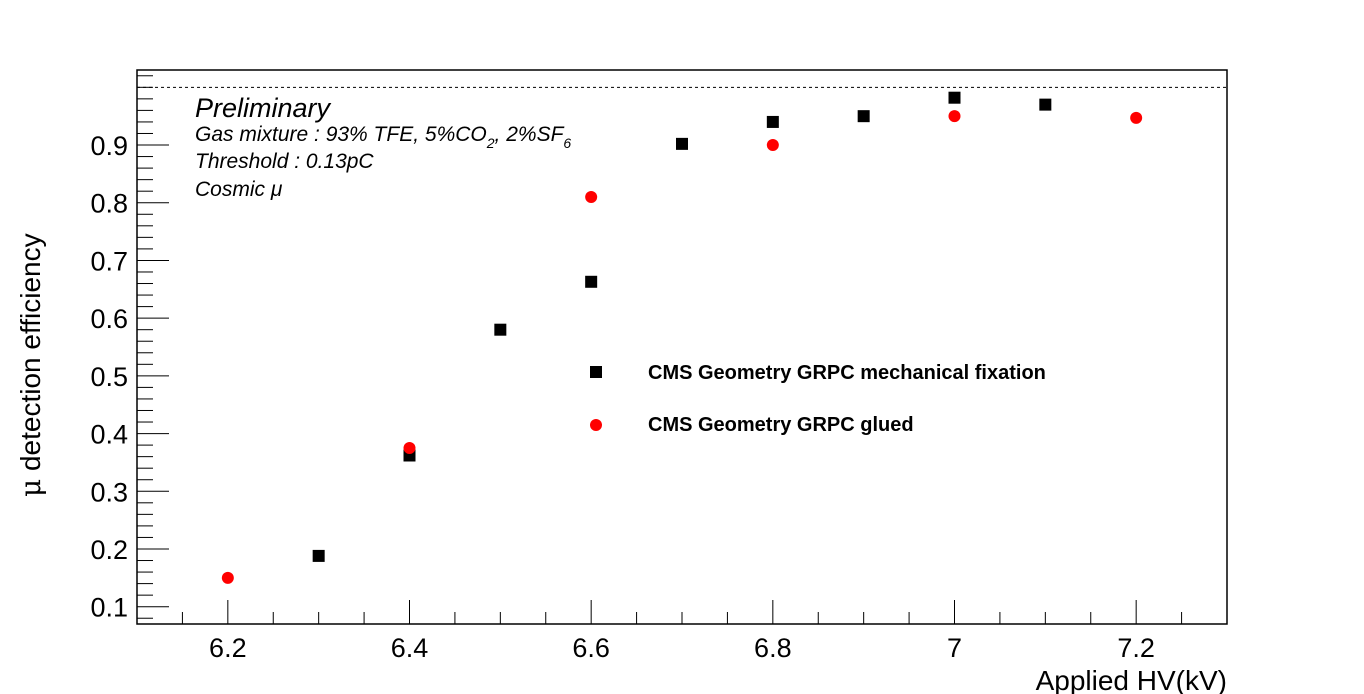 The height and width of the screenshot is (694, 1364). I want to click on y-tick-label: 0.3, so click(109, 492).